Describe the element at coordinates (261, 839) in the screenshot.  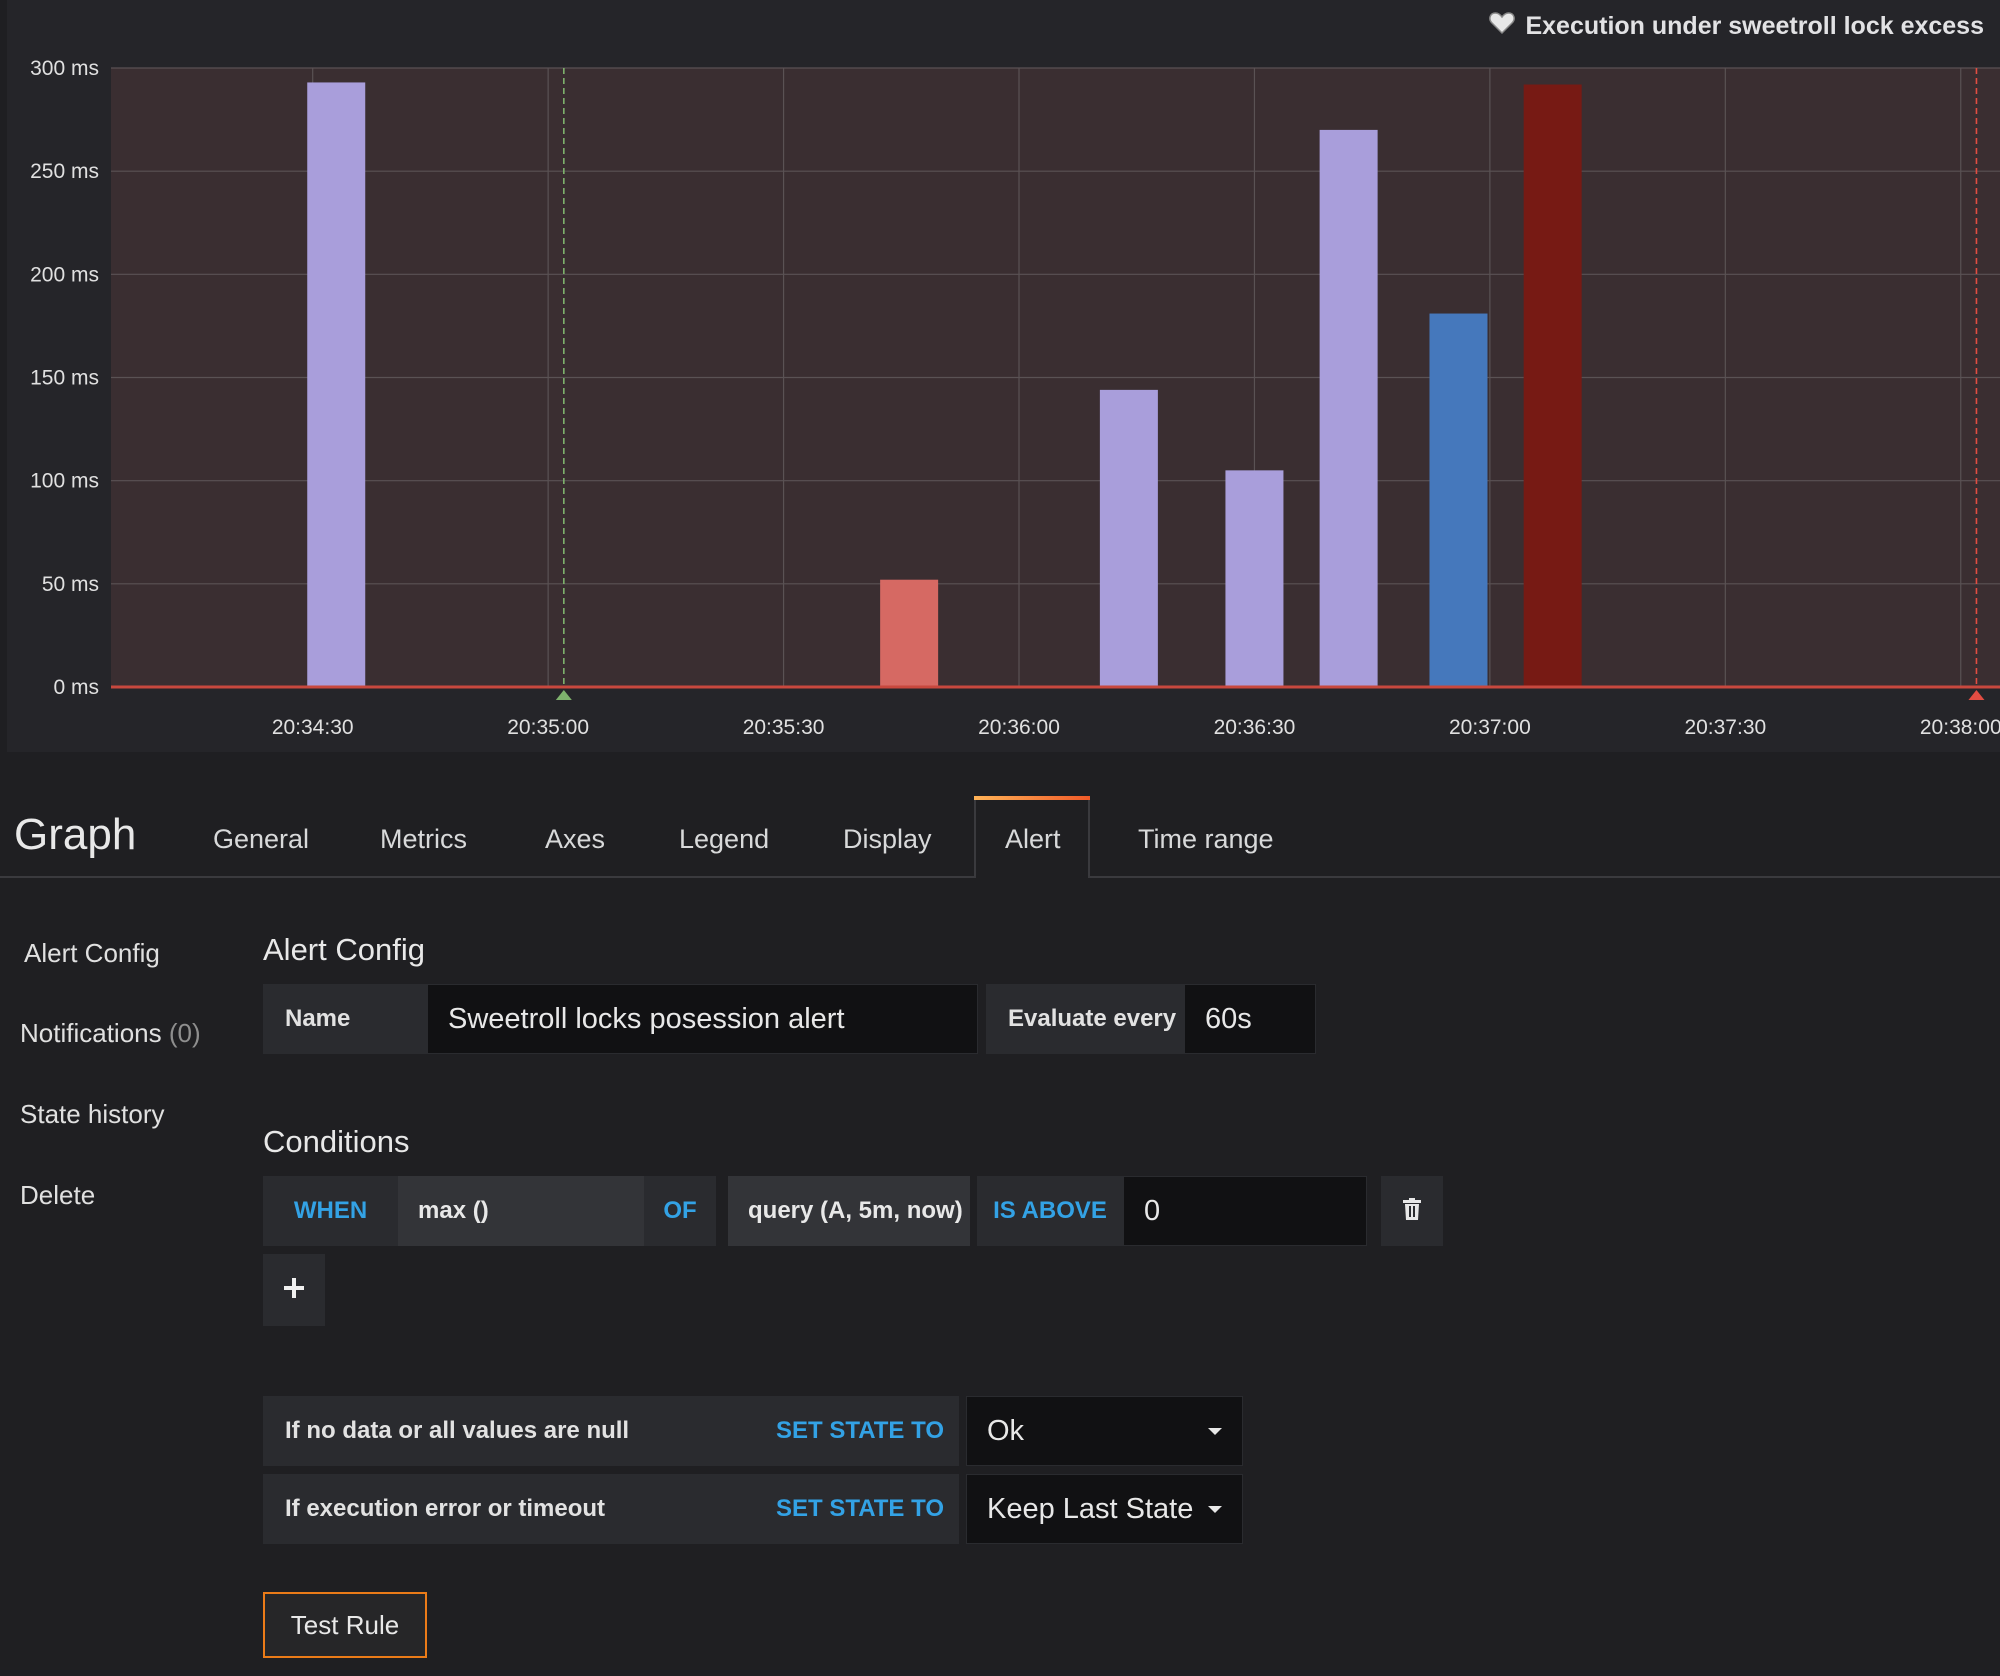
I see `tab-general: General` at that location.